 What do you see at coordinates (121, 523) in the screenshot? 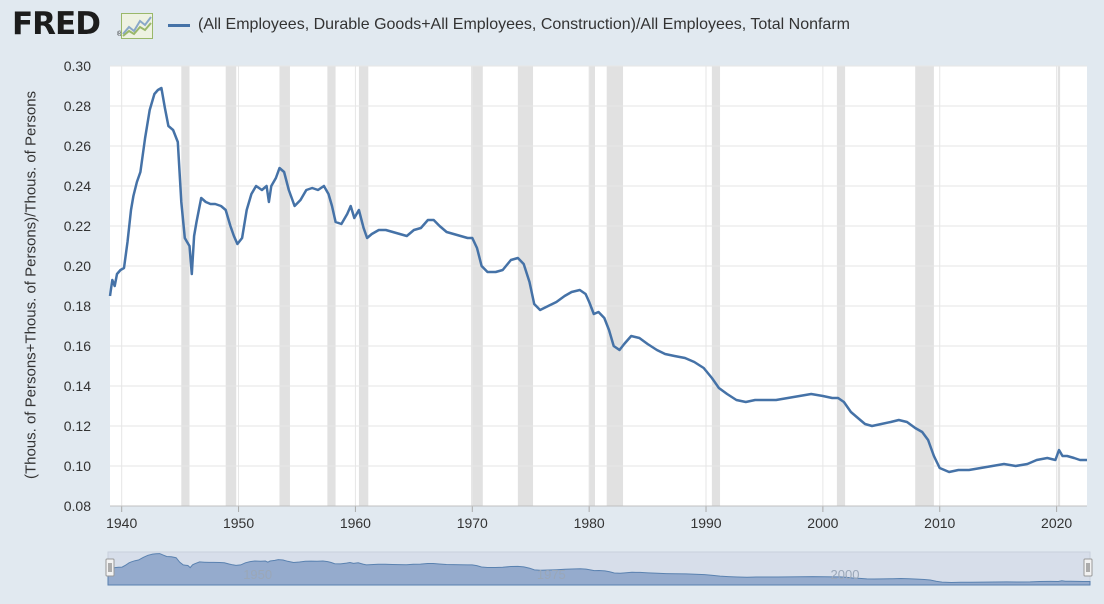
I see `x-tick-label: 1940` at bounding box center [121, 523].